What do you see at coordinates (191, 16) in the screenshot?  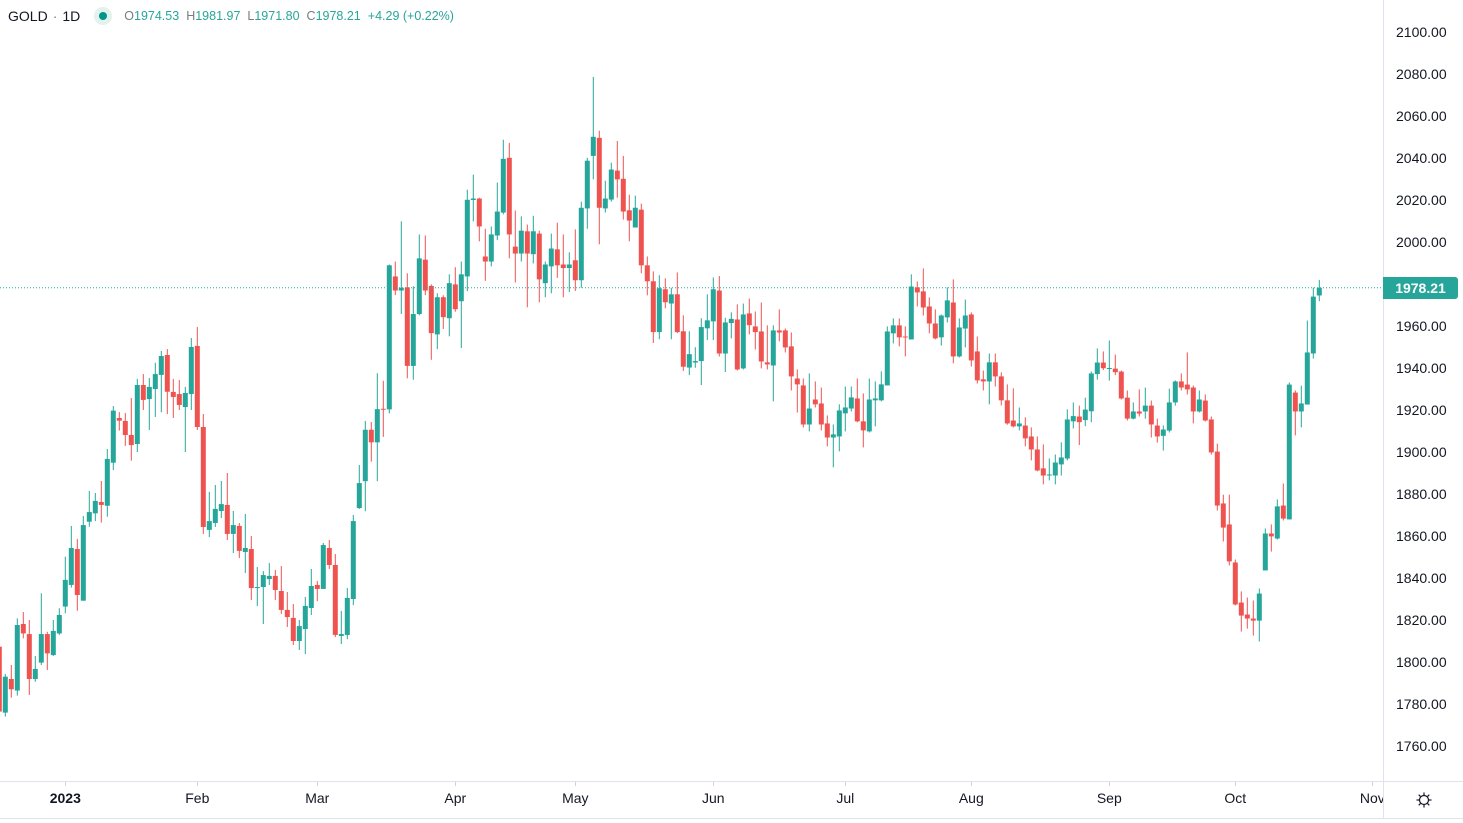 I see `high-label: H` at bounding box center [191, 16].